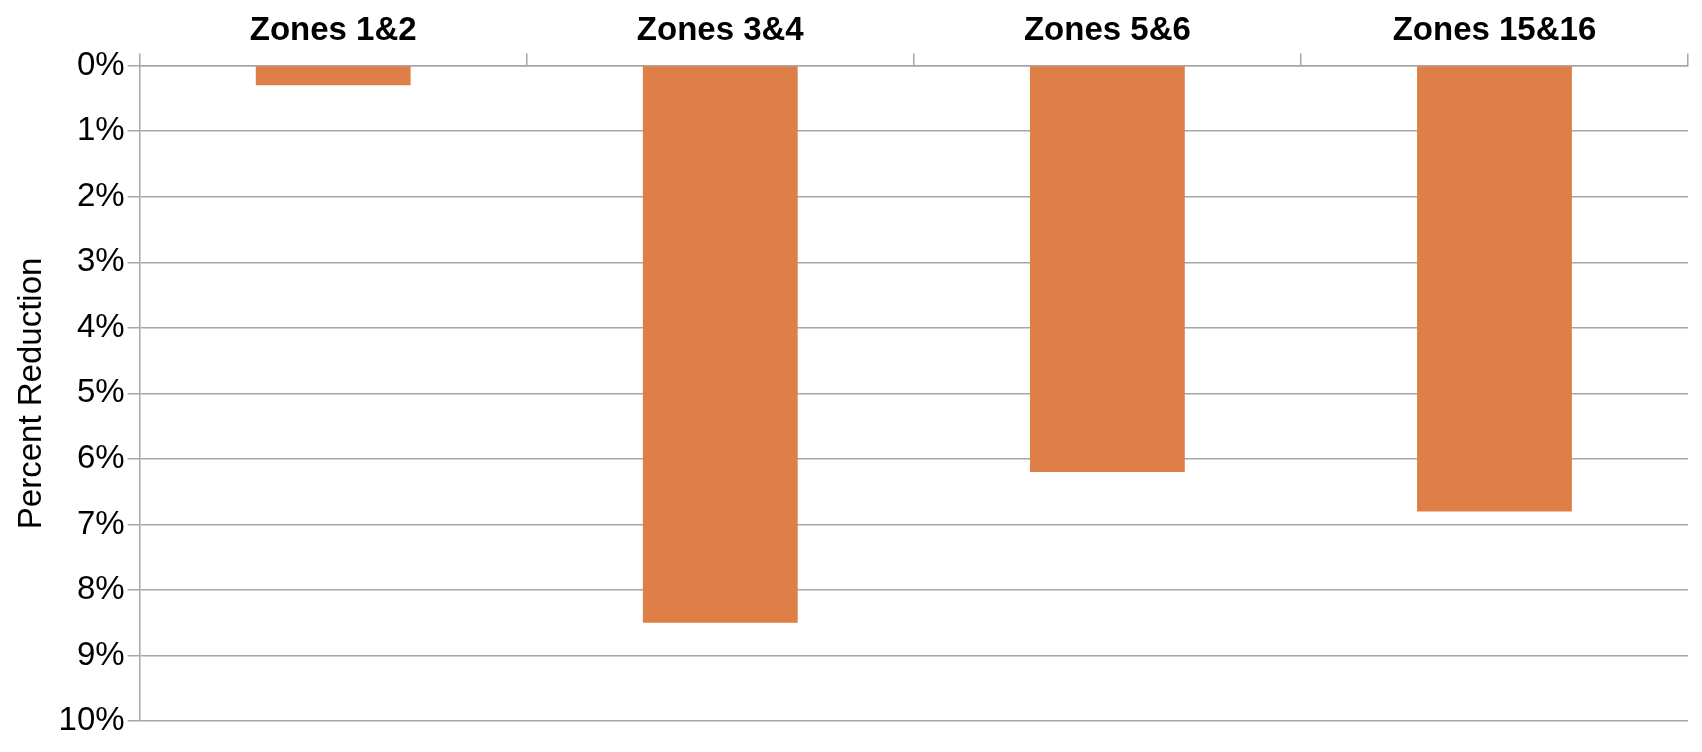 The width and height of the screenshot is (1702, 752). What do you see at coordinates (100, 653) in the screenshot?
I see `y-tick-label: 9%` at bounding box center [100, 653].